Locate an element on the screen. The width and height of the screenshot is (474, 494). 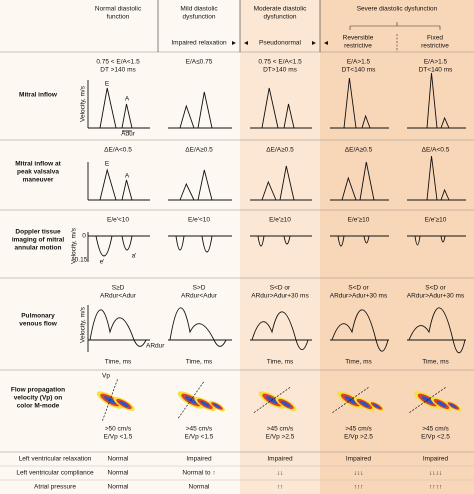
row-label: peak valsalva is located at coordinates (38, 172).